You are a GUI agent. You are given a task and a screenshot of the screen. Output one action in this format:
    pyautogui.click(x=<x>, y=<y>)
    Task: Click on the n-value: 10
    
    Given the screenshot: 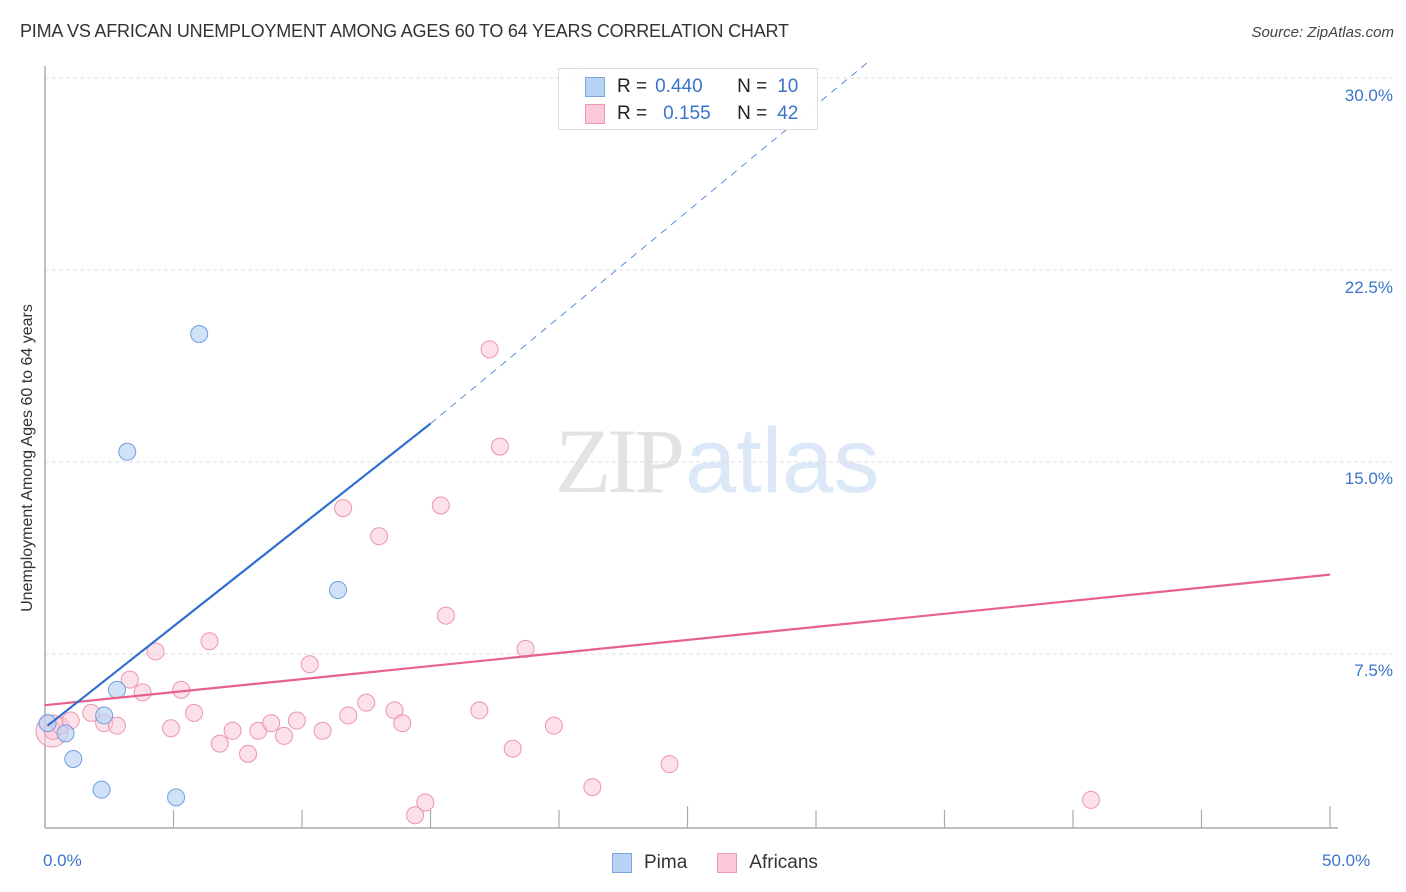 What is the action you would take?
    pyautogui.click(x=788, y=86)
    